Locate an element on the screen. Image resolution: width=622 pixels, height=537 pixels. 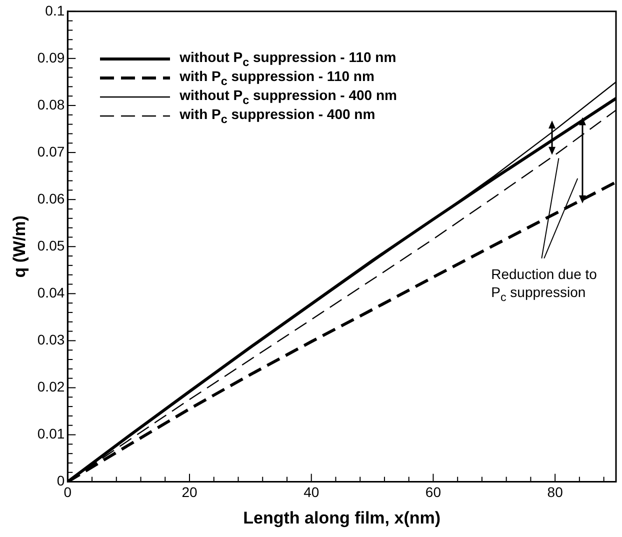
x-axis-title: Length along film, x(nm) is located at coordinates (342, 518).